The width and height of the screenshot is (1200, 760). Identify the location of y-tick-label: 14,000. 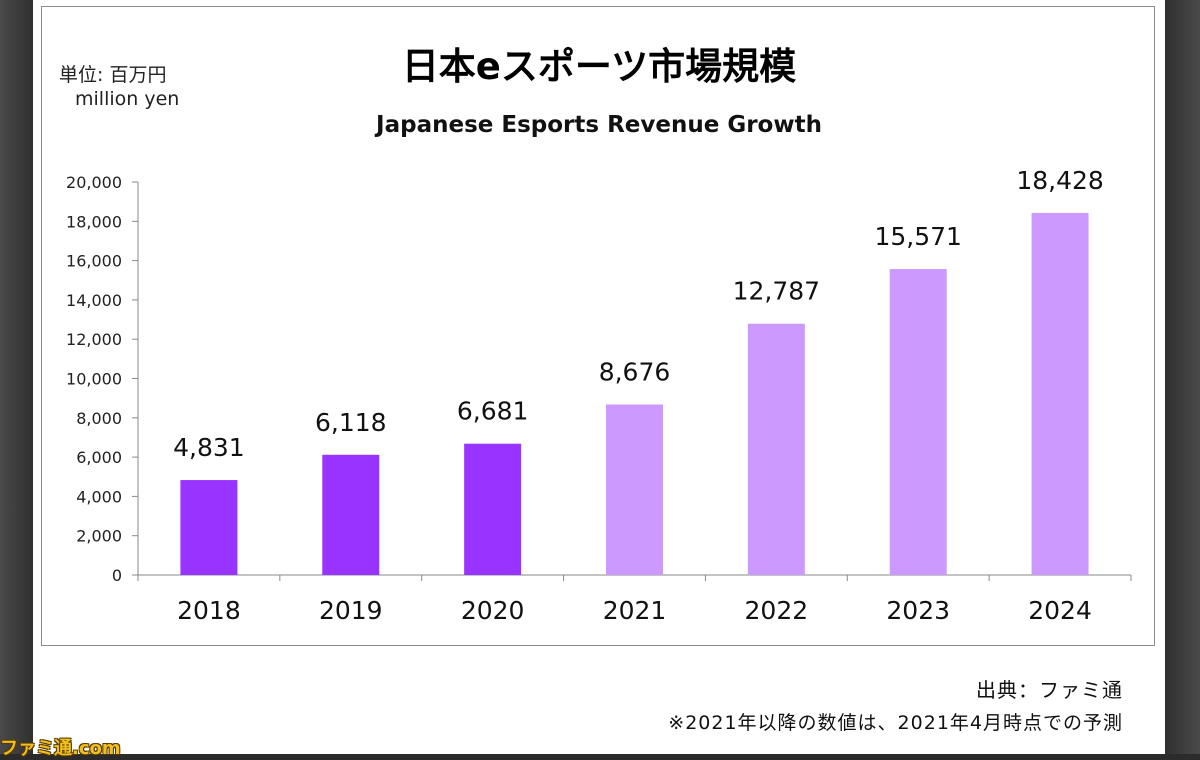
(94, 300).